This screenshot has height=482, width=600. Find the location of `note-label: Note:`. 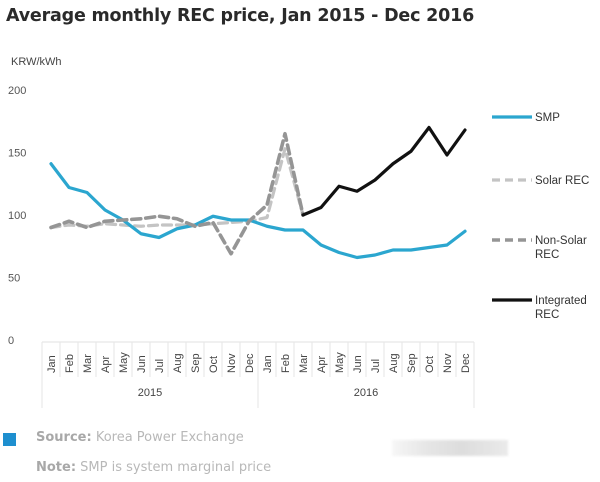

note-label: Note: is located at coordinates (56, 467).